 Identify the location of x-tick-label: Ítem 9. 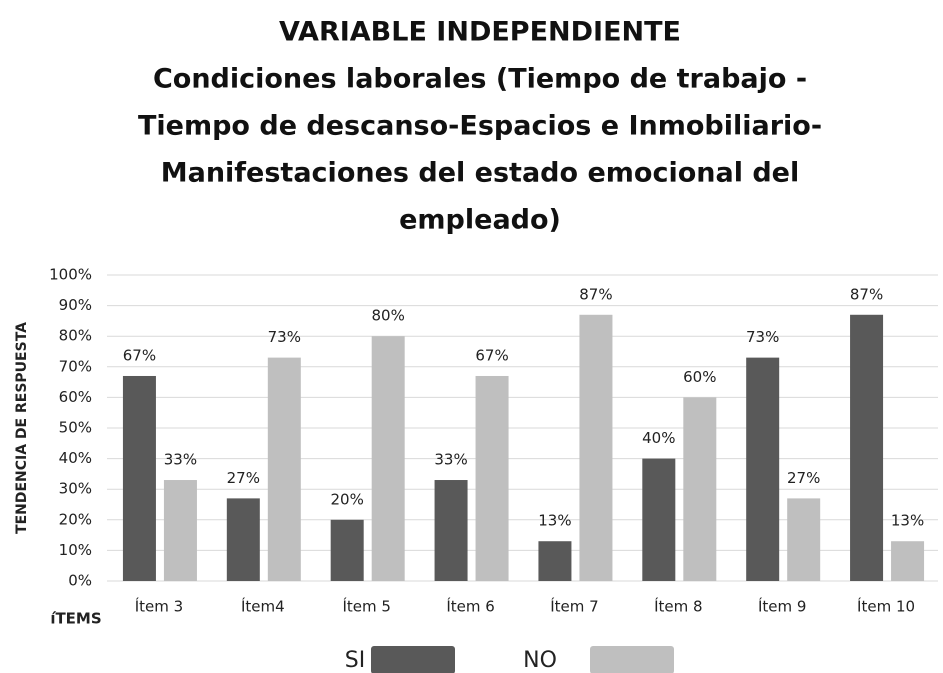
(782, 606).